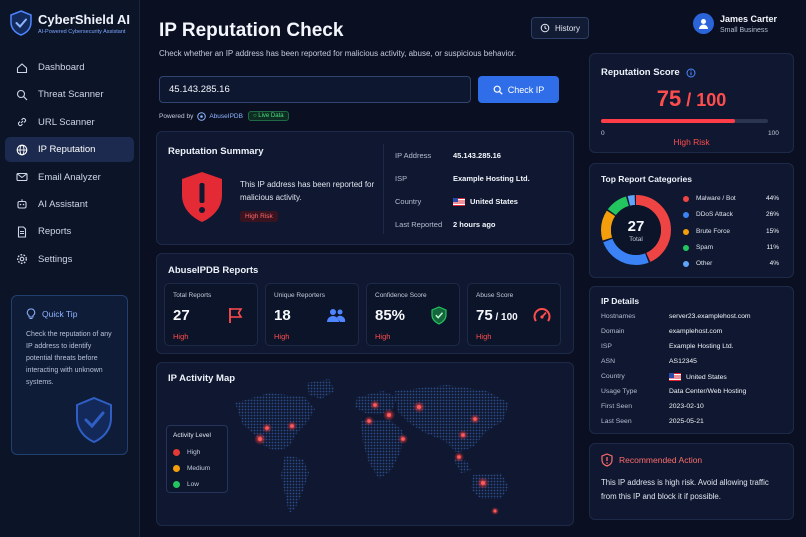 Image resolution: width=806 pixels, height=537 pixels. Describe the element at coordinates (31, 313) in the screenshot. I see `lightbulb-icon` at that location.